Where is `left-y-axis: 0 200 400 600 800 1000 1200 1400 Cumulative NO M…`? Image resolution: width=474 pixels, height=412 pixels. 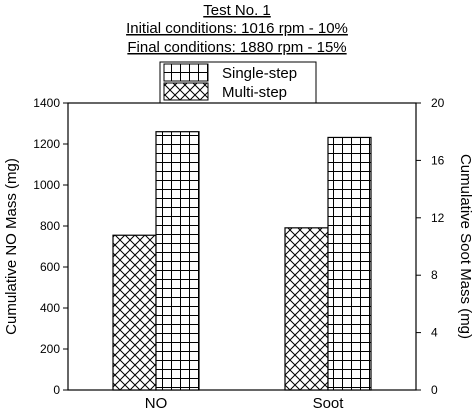
left-y-axis: 0 200 400 600 800 1000 1200 1400 Cumulative NO M… is located at coordinates (35, 246).